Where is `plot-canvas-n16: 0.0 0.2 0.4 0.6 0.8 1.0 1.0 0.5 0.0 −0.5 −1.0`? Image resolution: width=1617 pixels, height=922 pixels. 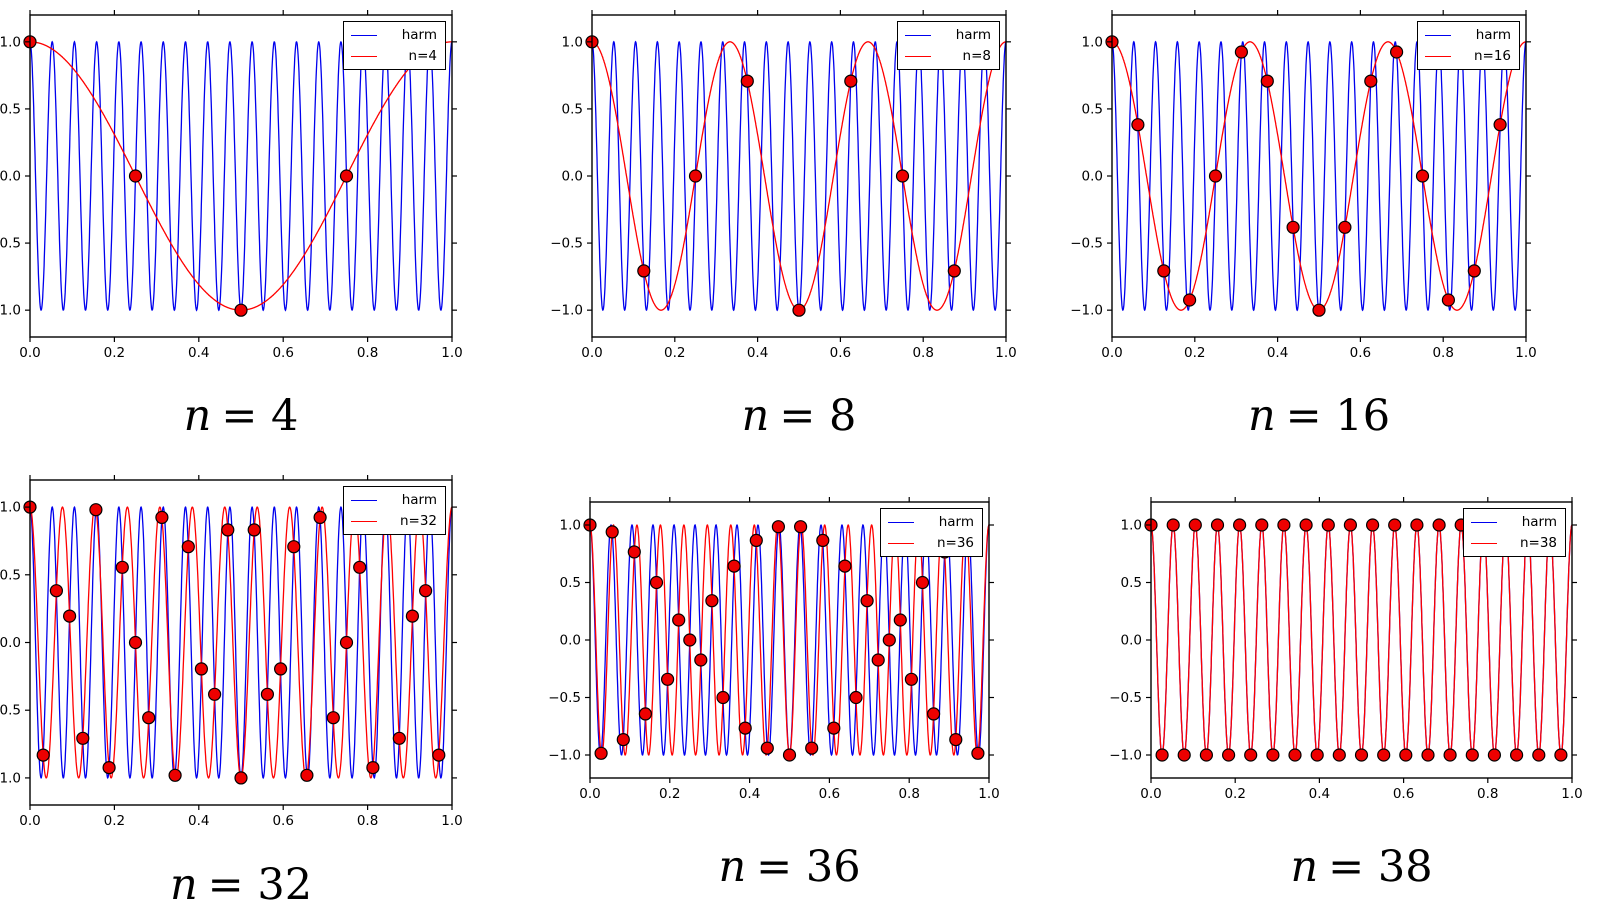 plot-canvas-n16: 0.0 0.2 0.4 0.6 0.8 1.0 1.0 0.5 0.0 −0.5 −1.0 is located at coordinates (1303, 185).